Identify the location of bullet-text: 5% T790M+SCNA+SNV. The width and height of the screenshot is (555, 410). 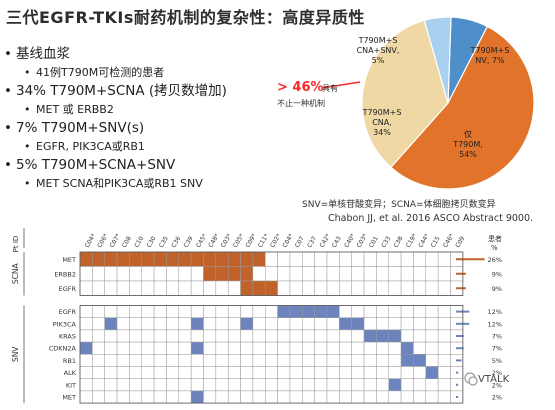
(96, 165).